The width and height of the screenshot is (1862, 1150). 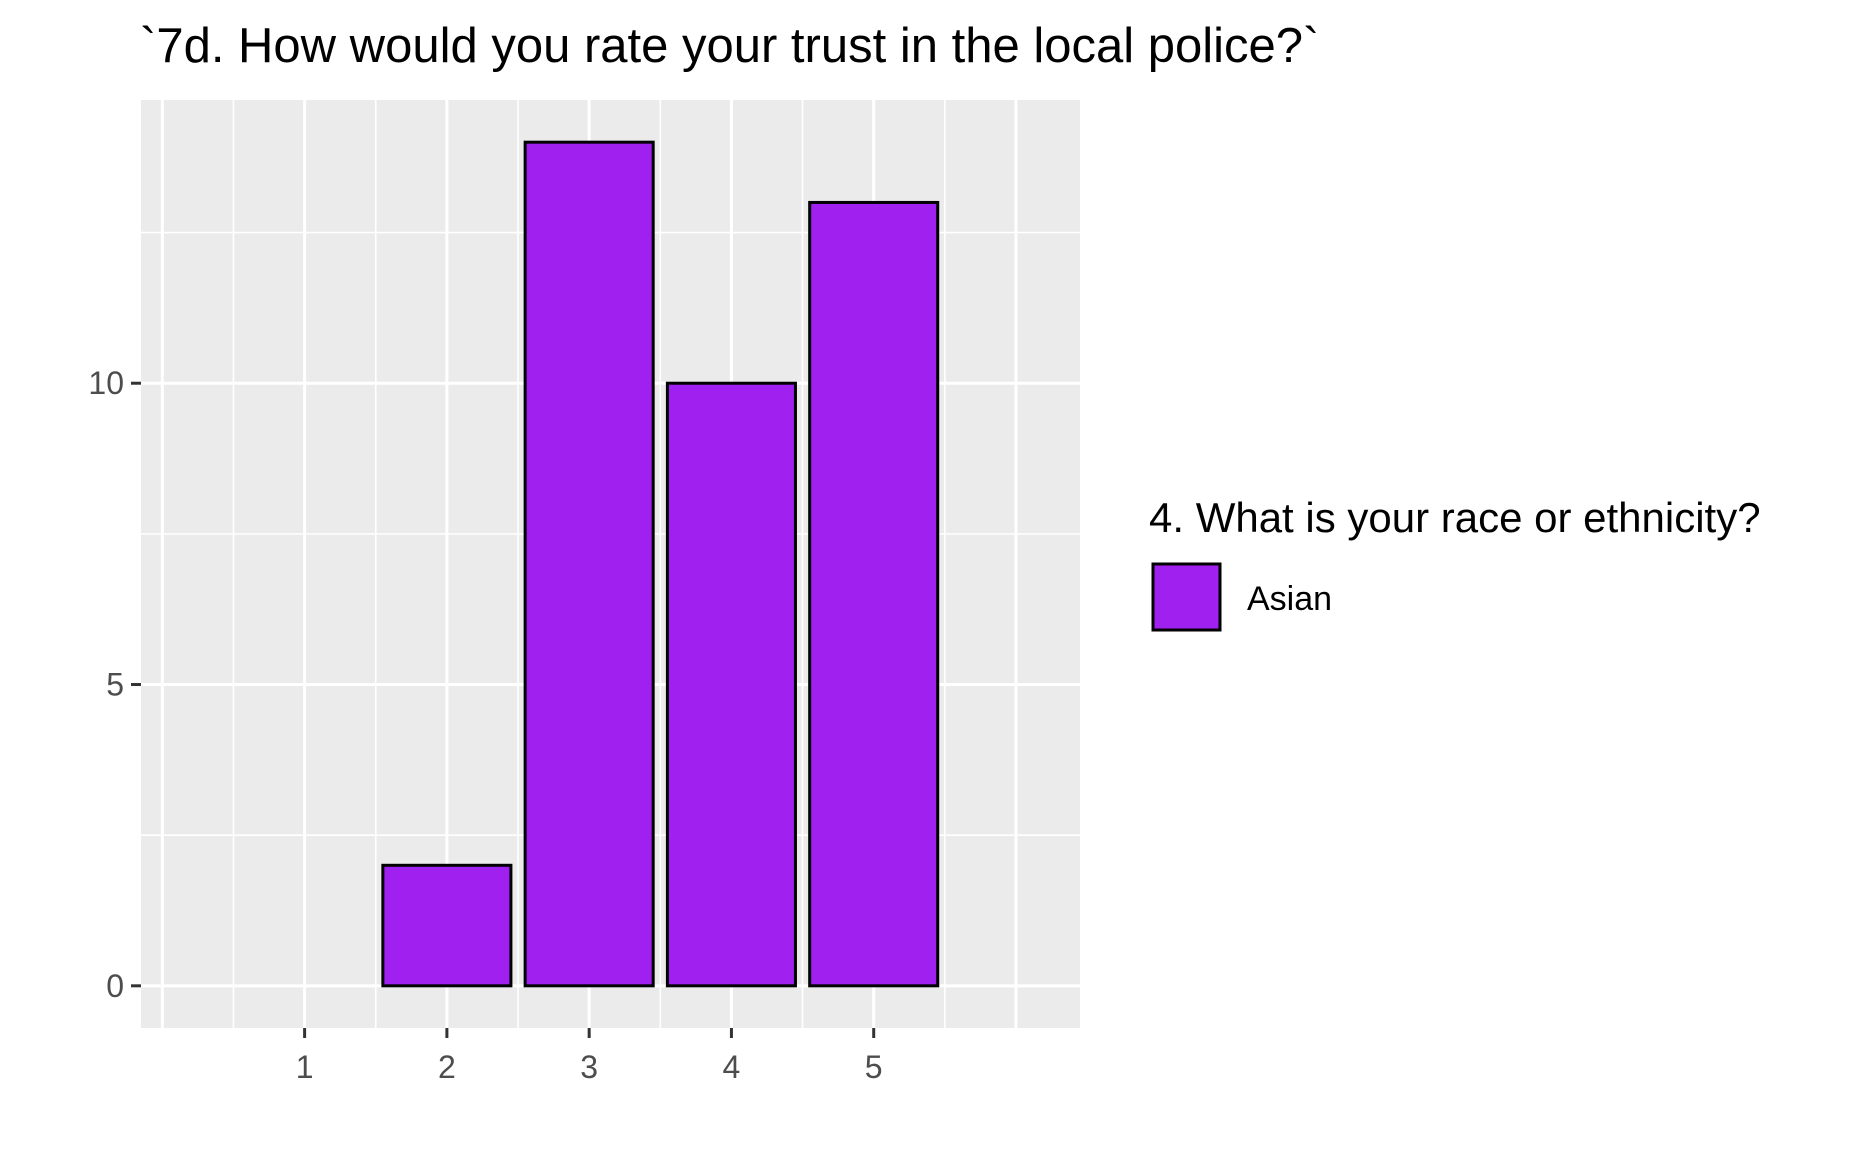 I want to click on y-tick-label: 10, so click(x=106, y=383).